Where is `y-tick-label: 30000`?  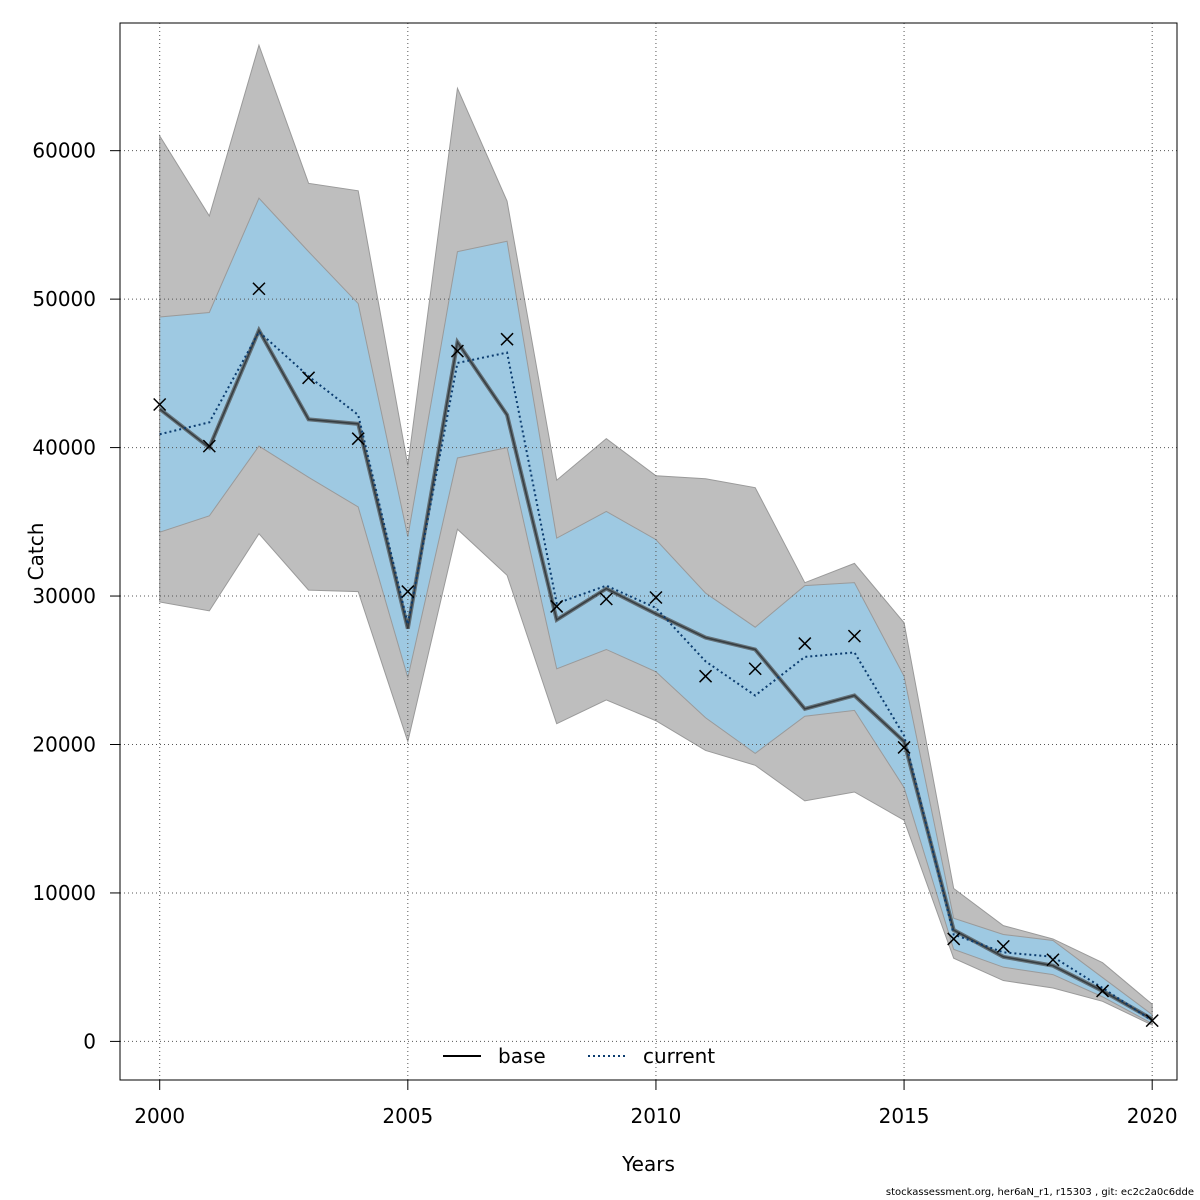
y-tick-label: 30000 is located at coordinates (64, 596).